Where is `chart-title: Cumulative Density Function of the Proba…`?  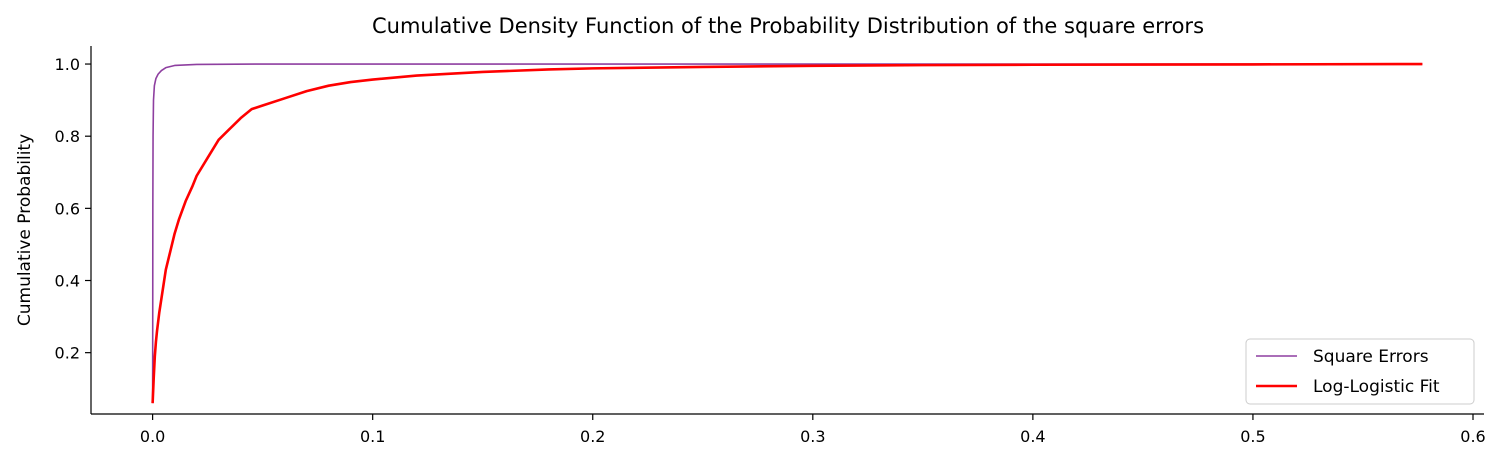 chart-title: Cumulative Density Function of the Proba… is located at coordinates (788, 26).